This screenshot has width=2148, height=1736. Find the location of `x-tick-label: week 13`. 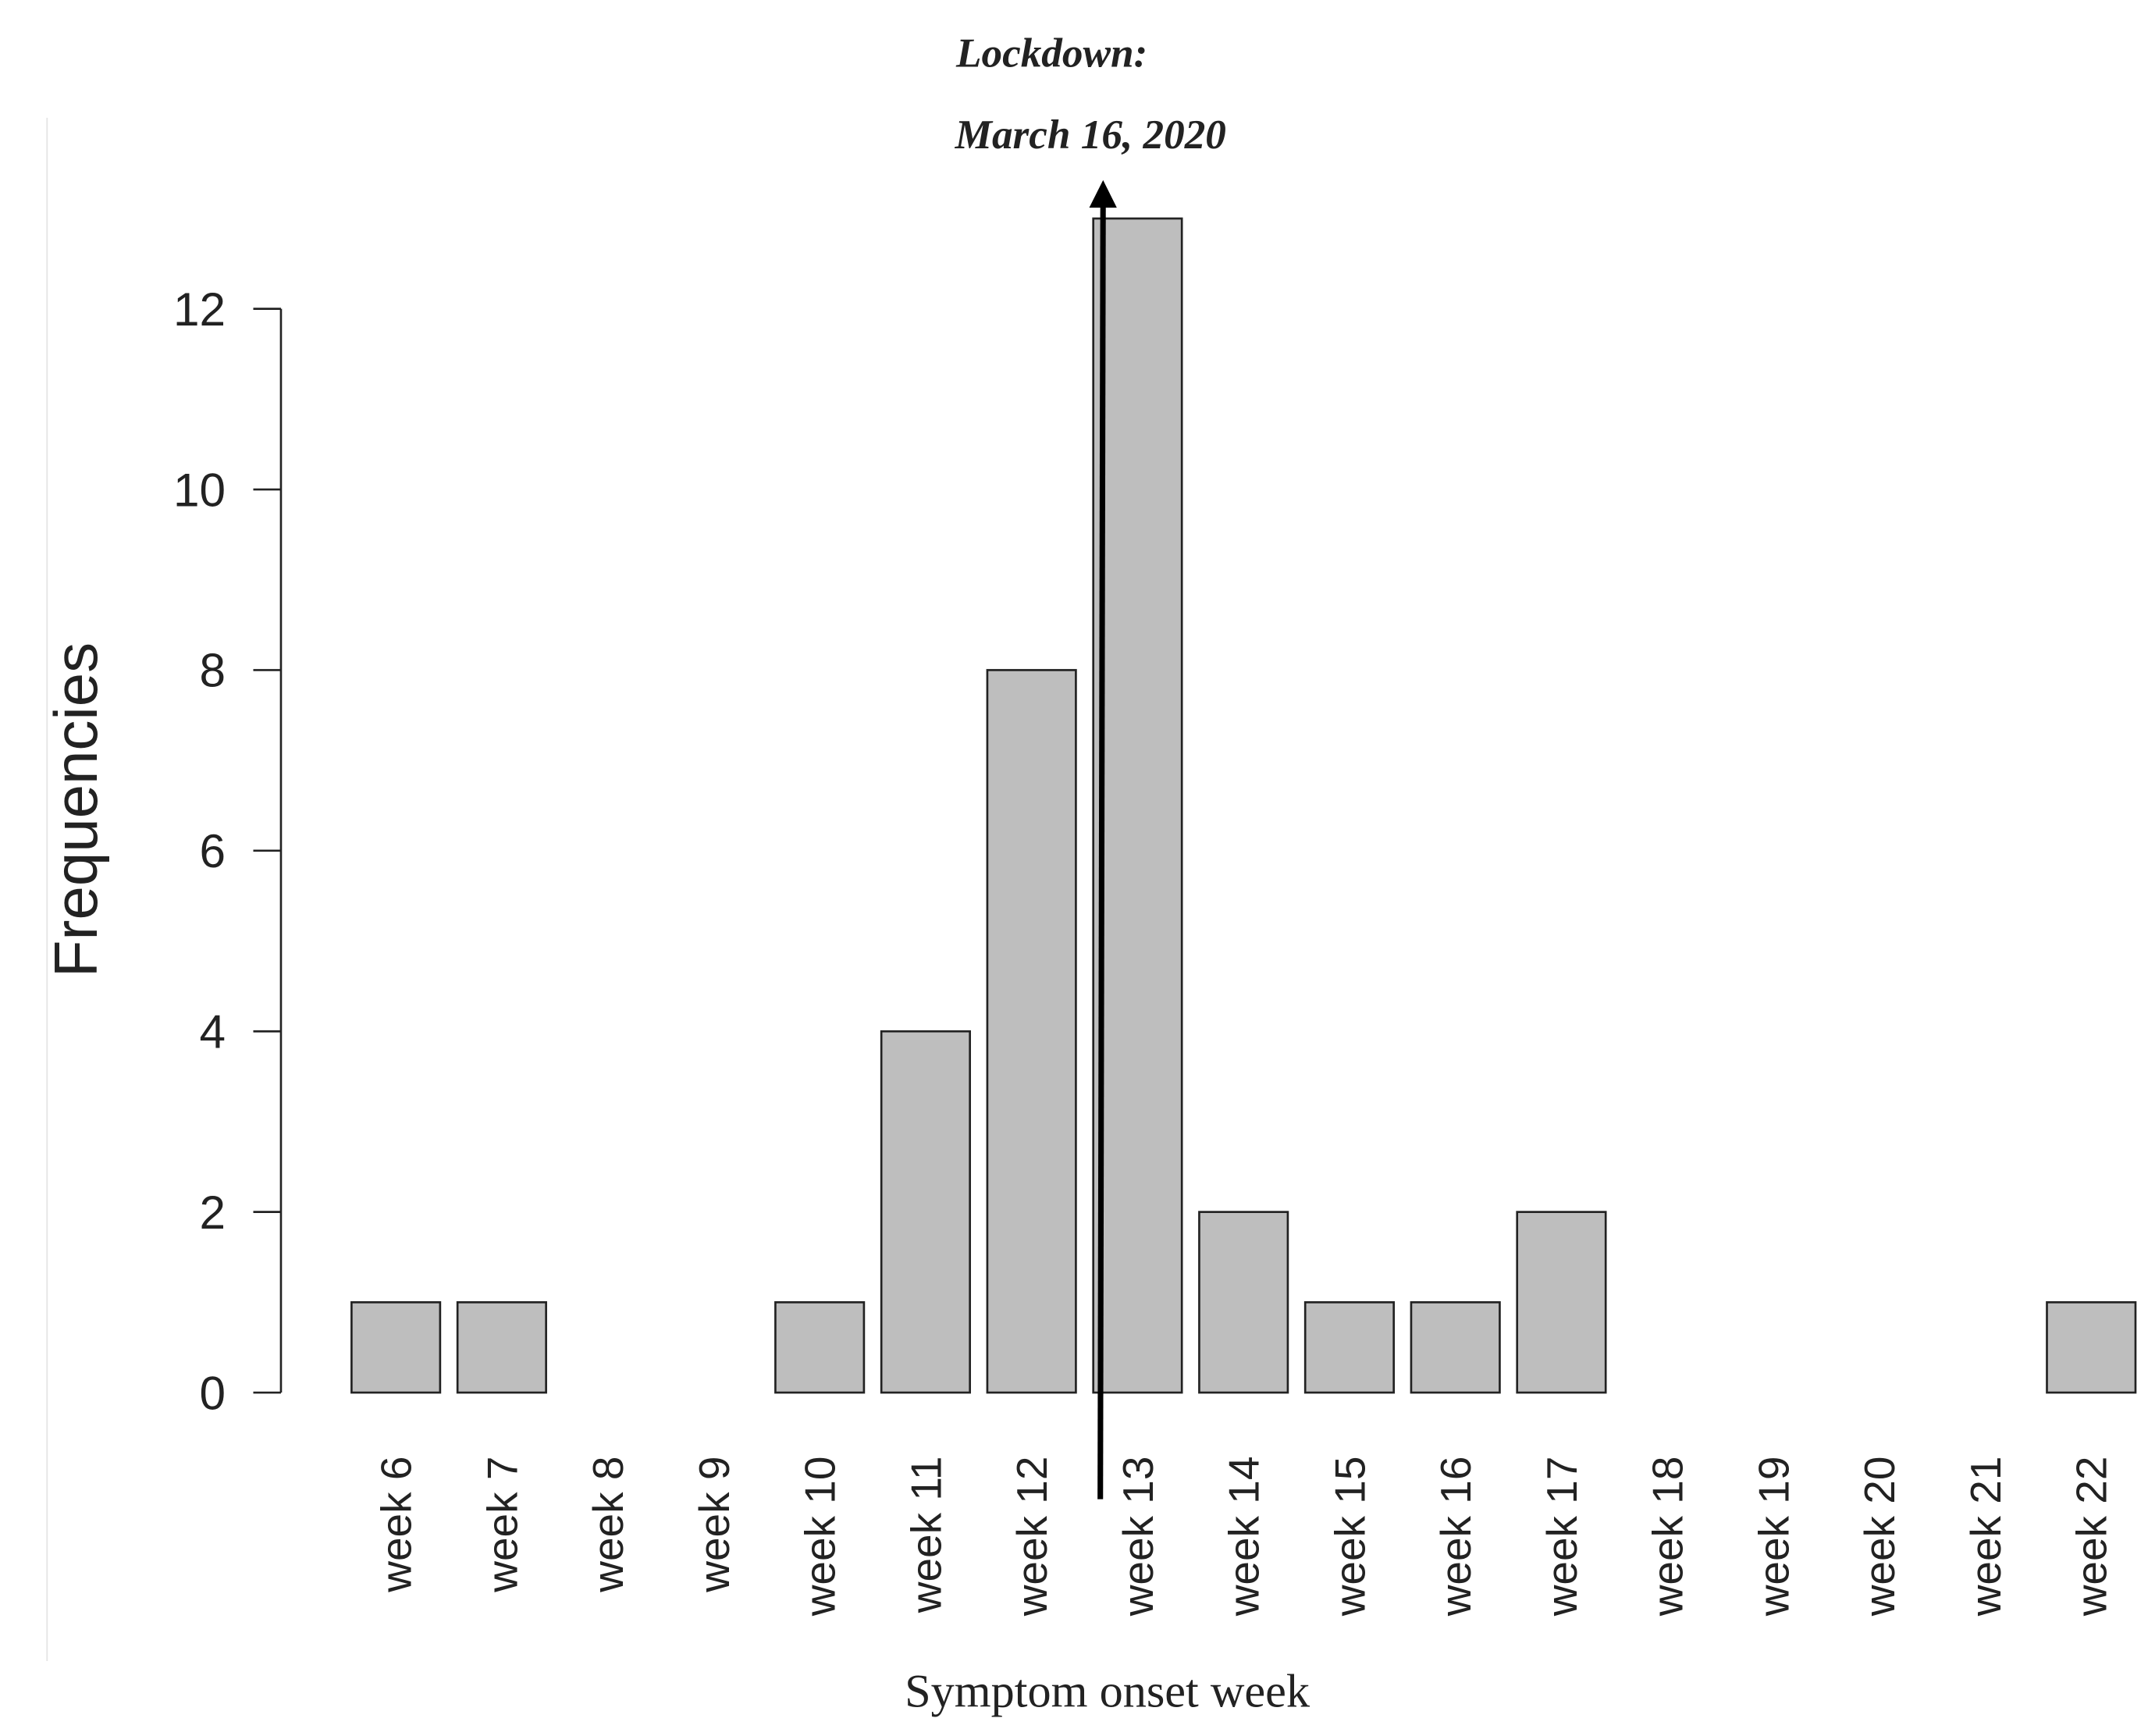

x-tick-label: week 13 is located at coordinates (1138, 1537).